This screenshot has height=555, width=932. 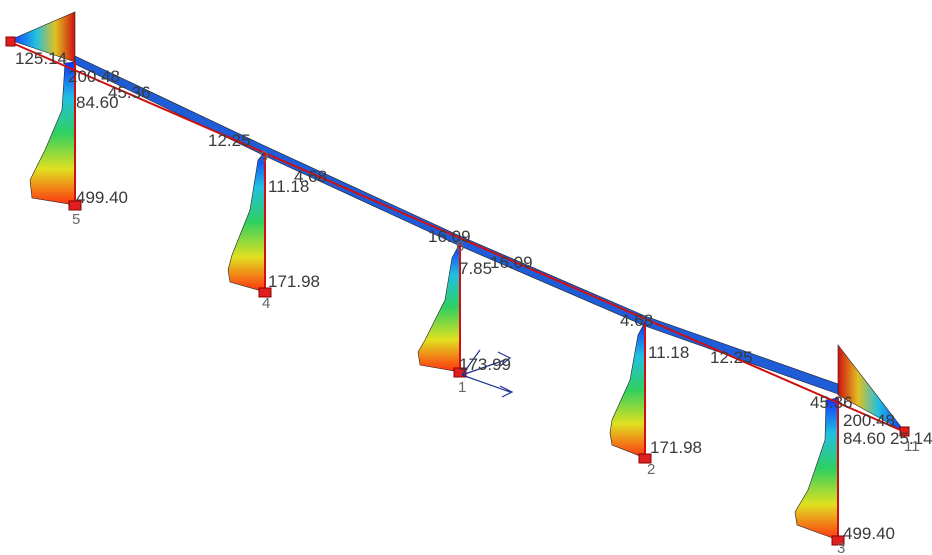 What do you see at coordinates (42, 37) in the screenshot?
I see `end-moment-left` at bounding box center [42, 37].